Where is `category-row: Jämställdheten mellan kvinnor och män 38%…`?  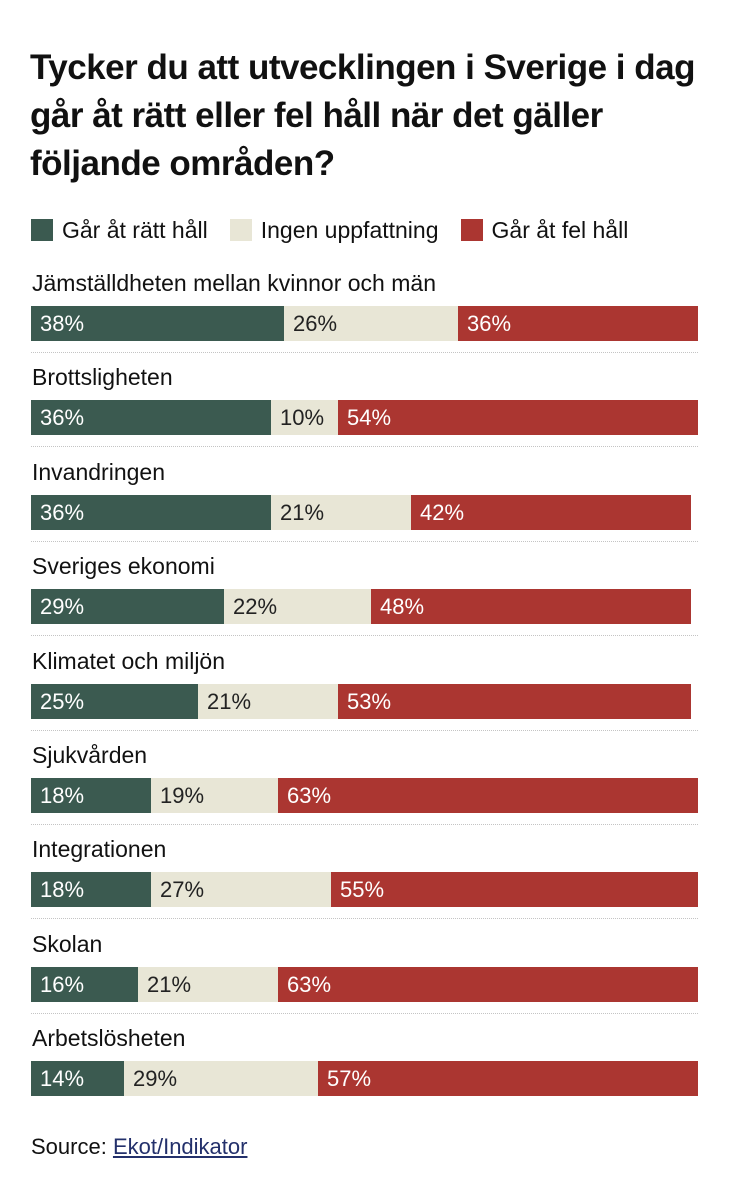
category-row: Jämställdheten mellan kvinnor och män 38%… is located at coordinates (364, 313).